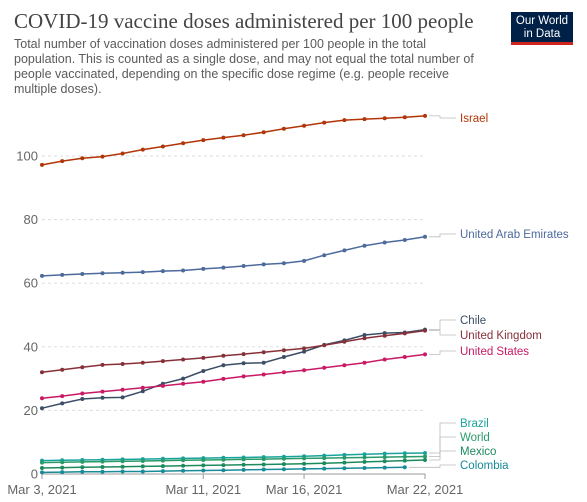  I want to click on y-tick-label-60: 60, so click(31, 283).